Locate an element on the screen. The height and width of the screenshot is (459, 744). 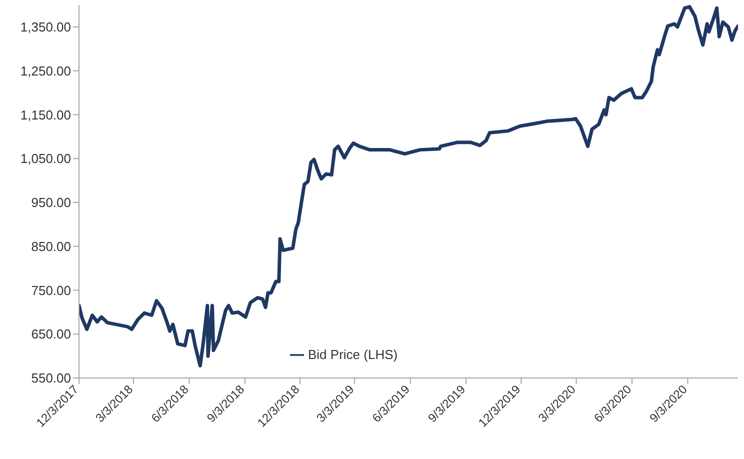
y-tick-label: 1,350.00 is located at coordinates (45, 27).